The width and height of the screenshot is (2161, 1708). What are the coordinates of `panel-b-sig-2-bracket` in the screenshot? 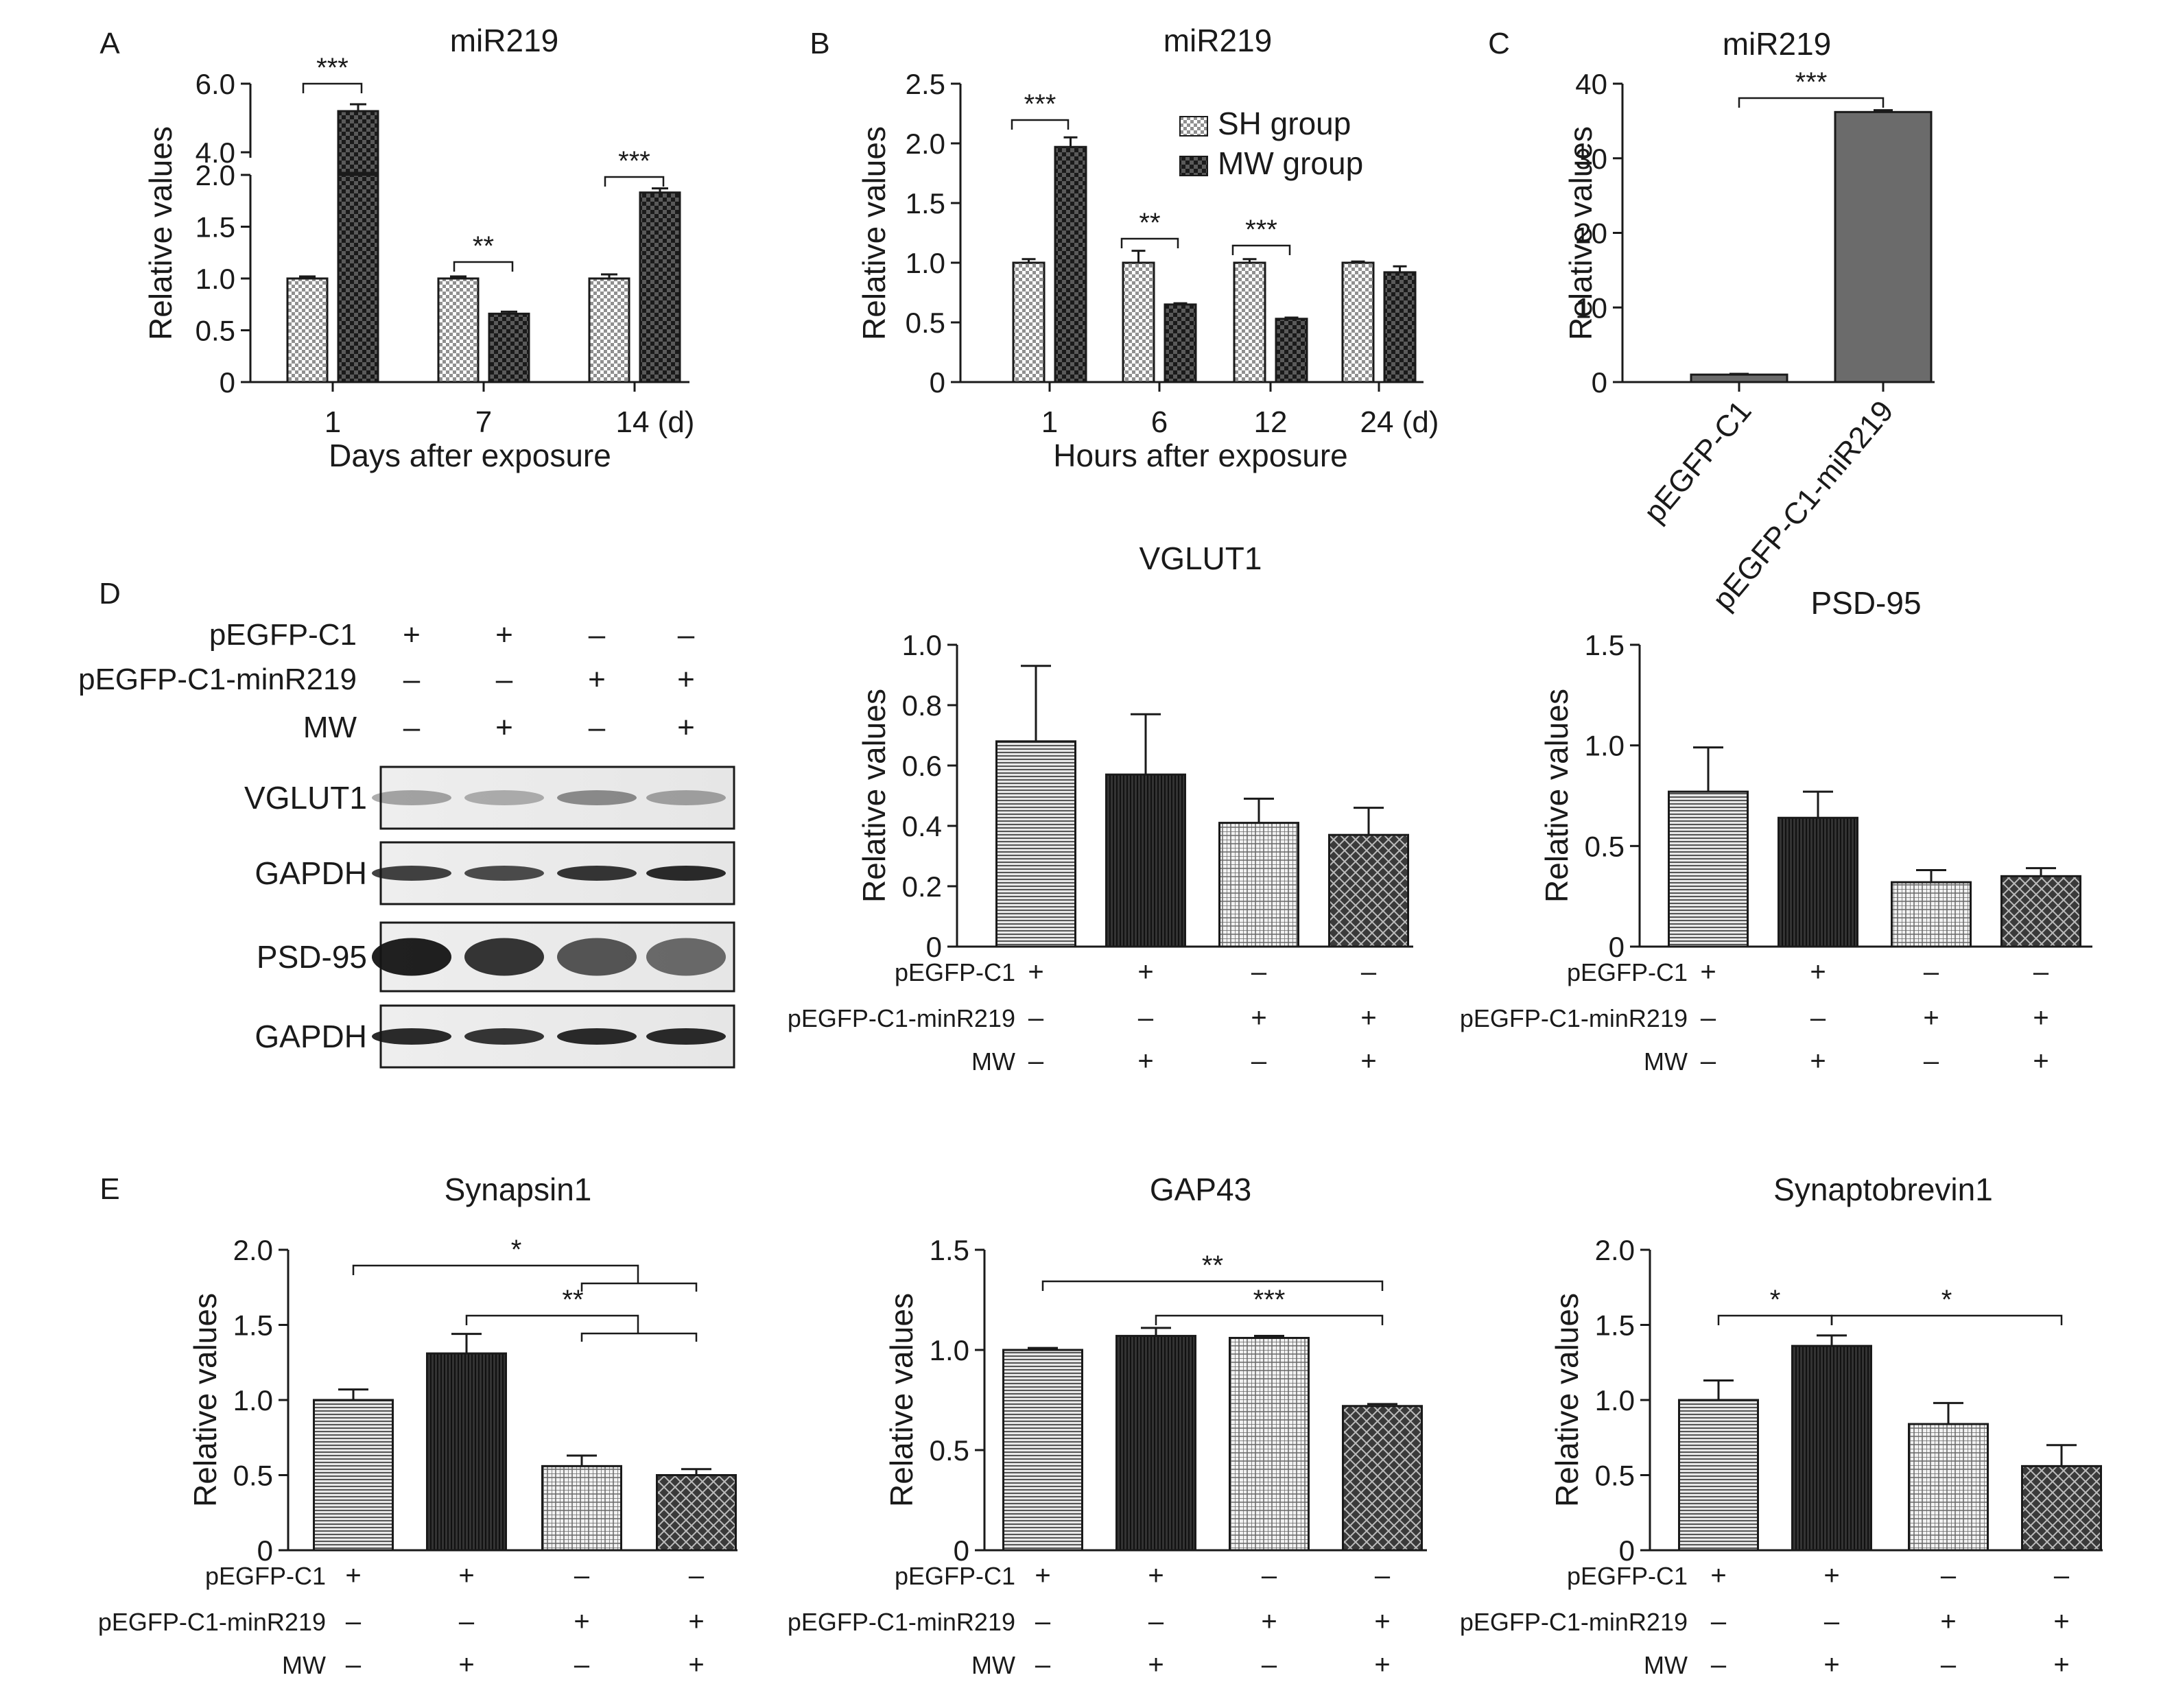 It's located at (1149, 242).